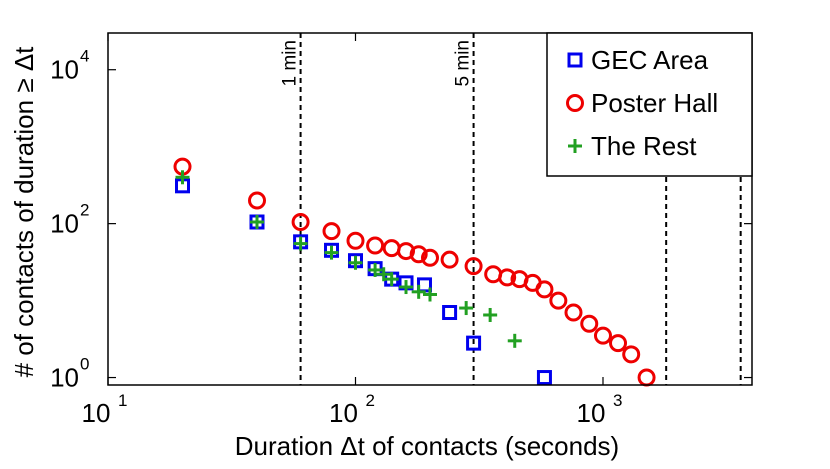 The height and width of the screenshot is (469, 830). What do you see at coordinates (122, 400) in the screenshot?
I see `x-tick-exponent-0: 1` at bounding box center [122, 400].